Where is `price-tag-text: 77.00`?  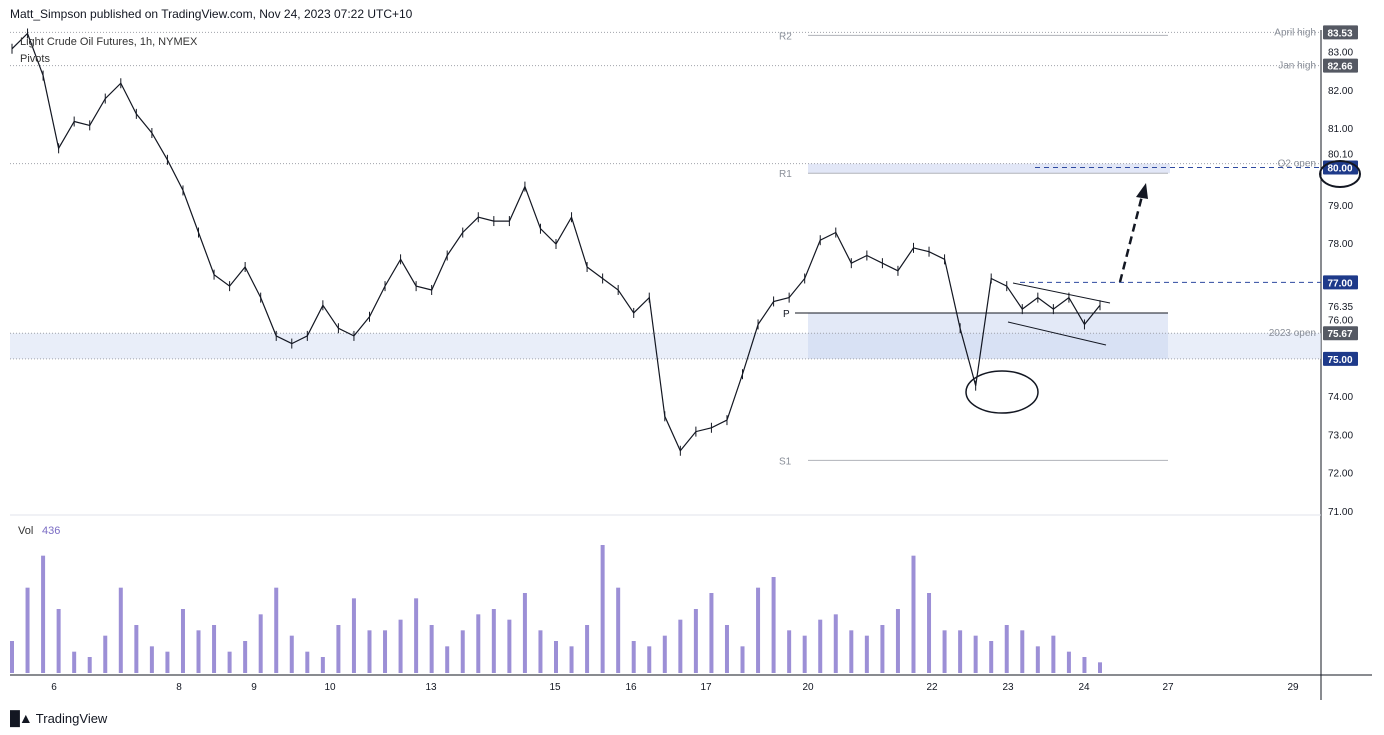 price-tag-text: 77.00 is located at coordinates (1339, 283).